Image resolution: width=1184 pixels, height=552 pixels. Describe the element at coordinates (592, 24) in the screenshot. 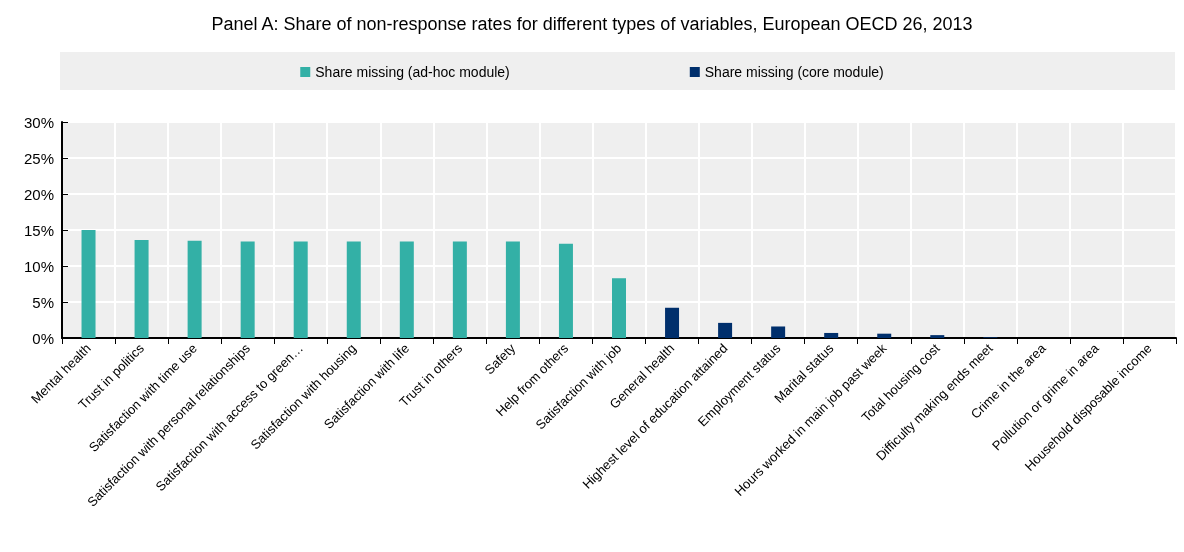

I see `chart-title: Panel A: Share of non-response rates for different types of variables, European OECD 26, 2013` at that location.